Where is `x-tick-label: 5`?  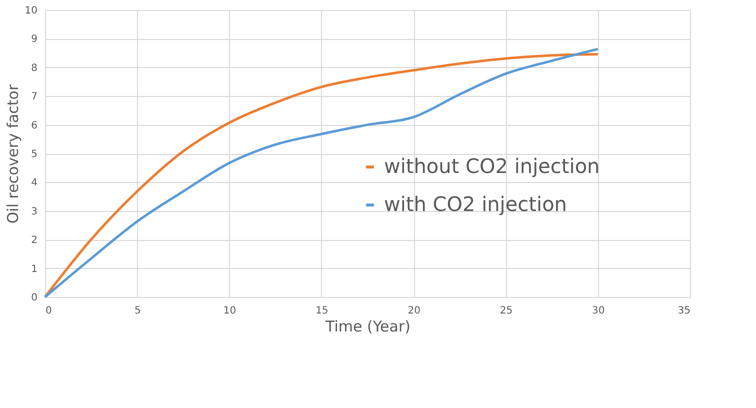 x-tick-label: 5 is located at coordinates (137, 311).